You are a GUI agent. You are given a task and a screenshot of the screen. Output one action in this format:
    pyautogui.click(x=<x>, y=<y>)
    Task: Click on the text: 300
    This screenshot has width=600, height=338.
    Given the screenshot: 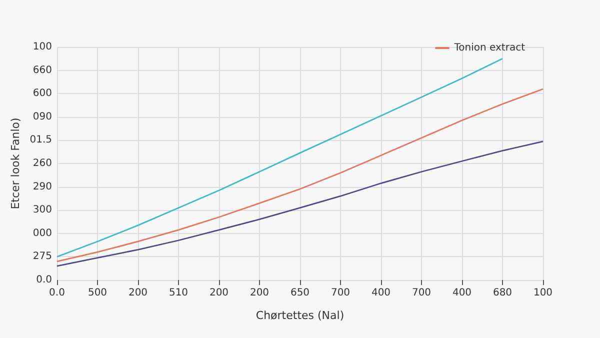 What is the action you would take?
    pyautogui.click(x=42, y=210)
    